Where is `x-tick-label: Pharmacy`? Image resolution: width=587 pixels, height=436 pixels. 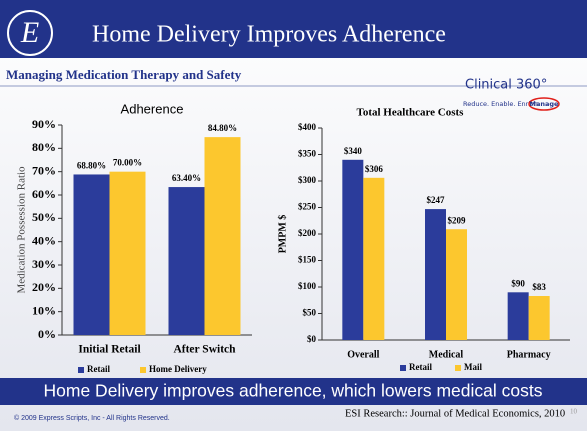
x-tick-label: Pharmacy is located at coordinates (529, 354).